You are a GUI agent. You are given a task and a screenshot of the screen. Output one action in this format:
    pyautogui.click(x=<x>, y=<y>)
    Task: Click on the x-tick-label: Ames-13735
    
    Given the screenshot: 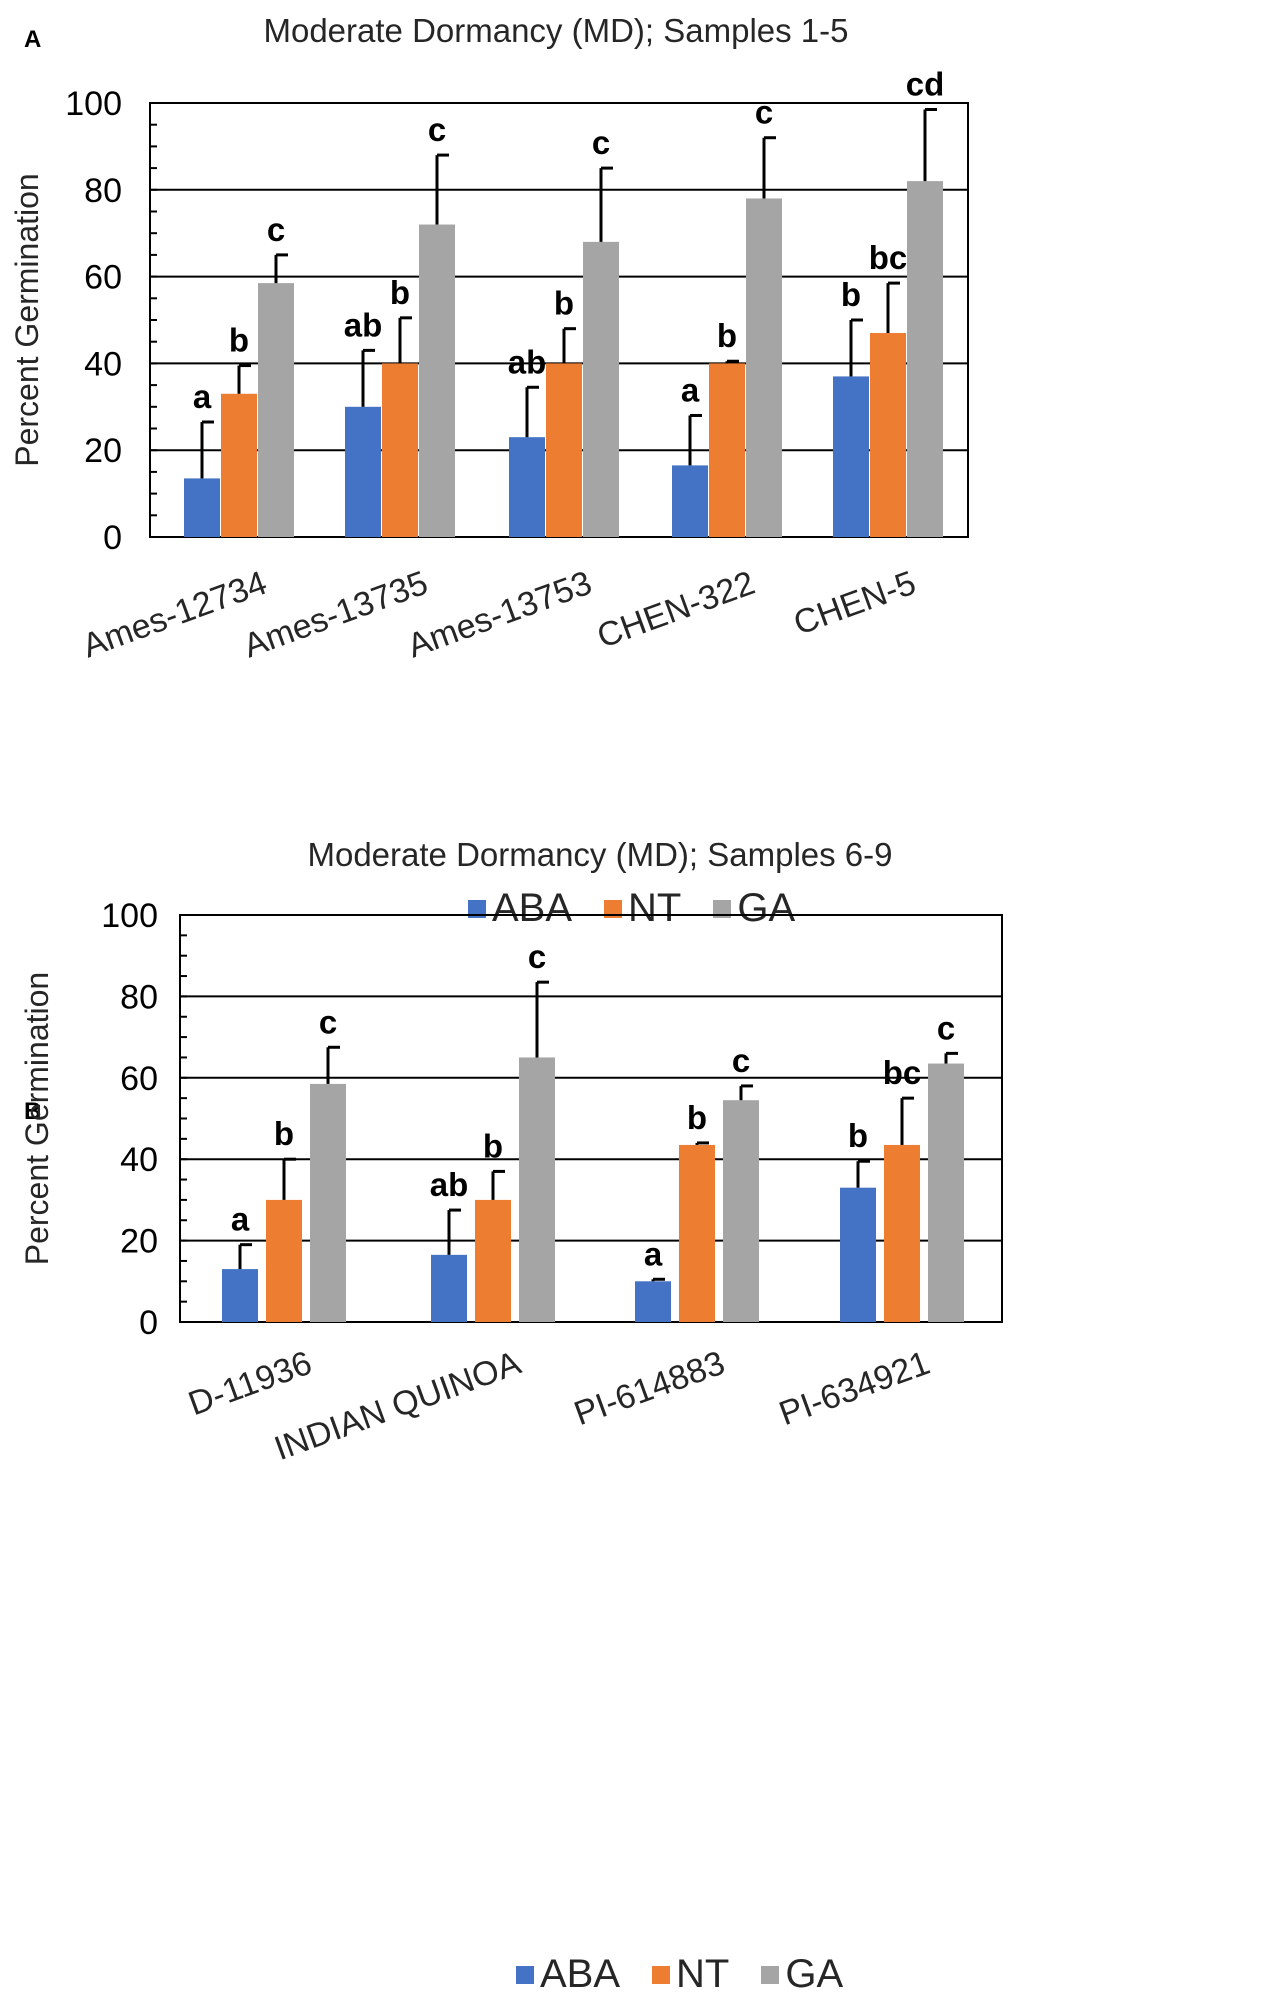 What is the action you would take?
    pyautogui.click(x=336, y=615)
    